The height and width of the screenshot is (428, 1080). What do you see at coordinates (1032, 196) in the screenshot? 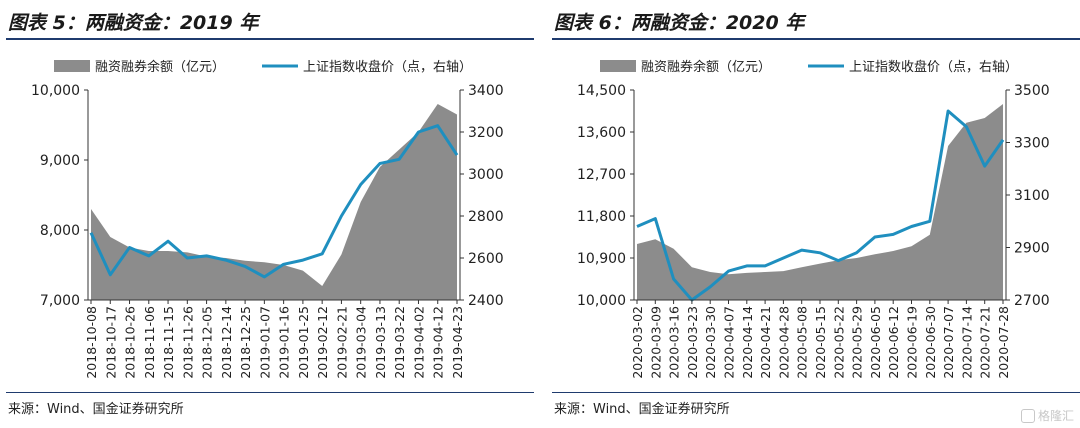
I see `y-tick-label-right: 3100` at bounding box center [1032, 196].